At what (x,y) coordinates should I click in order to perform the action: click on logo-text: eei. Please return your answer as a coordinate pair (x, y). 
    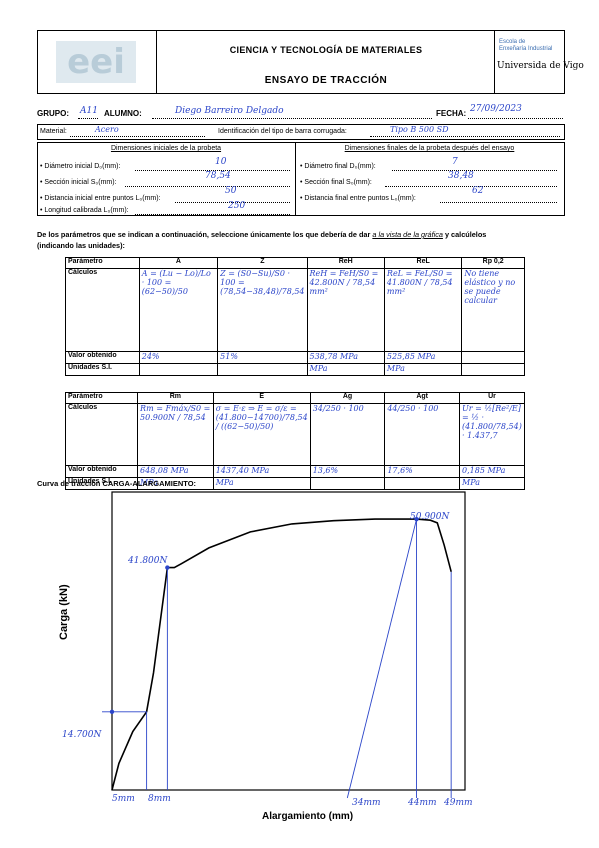
    Looking at the image, I should click on (96, 62).